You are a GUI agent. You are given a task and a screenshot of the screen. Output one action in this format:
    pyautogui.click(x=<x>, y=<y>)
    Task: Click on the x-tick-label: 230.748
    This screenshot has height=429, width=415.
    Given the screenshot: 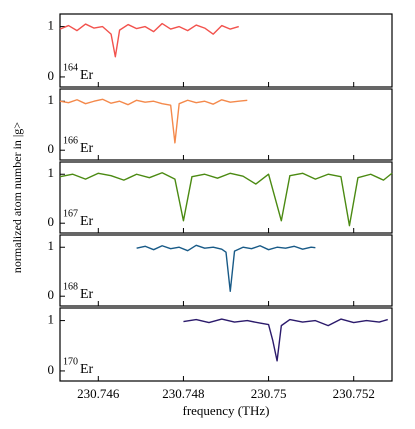 What is the action you would take?
    pyautogui.click(x=183, y=393)
    